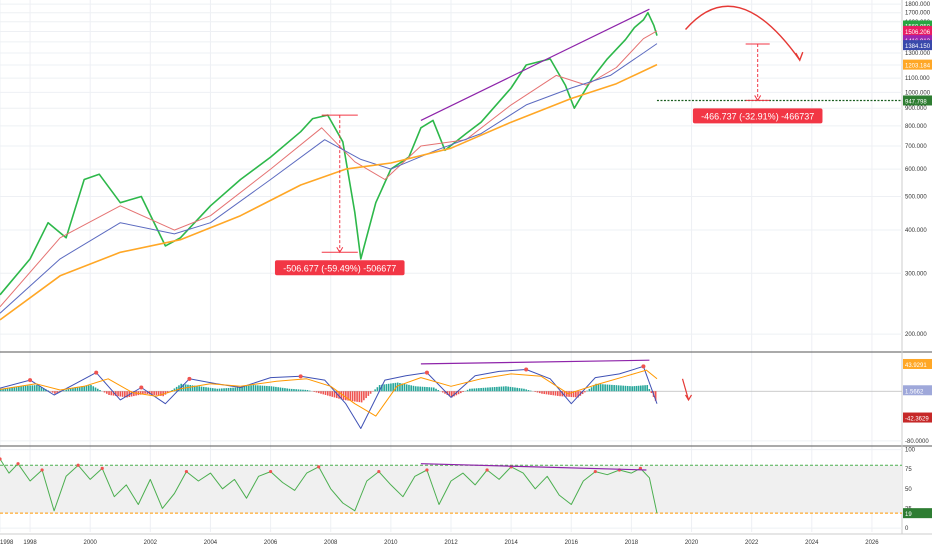 Image resolution: width=932 pixels, height=555 pixels. Describe the element at coordinates (7, 543) in the screenshot. I see `x-tick-label: 1998` at that location.